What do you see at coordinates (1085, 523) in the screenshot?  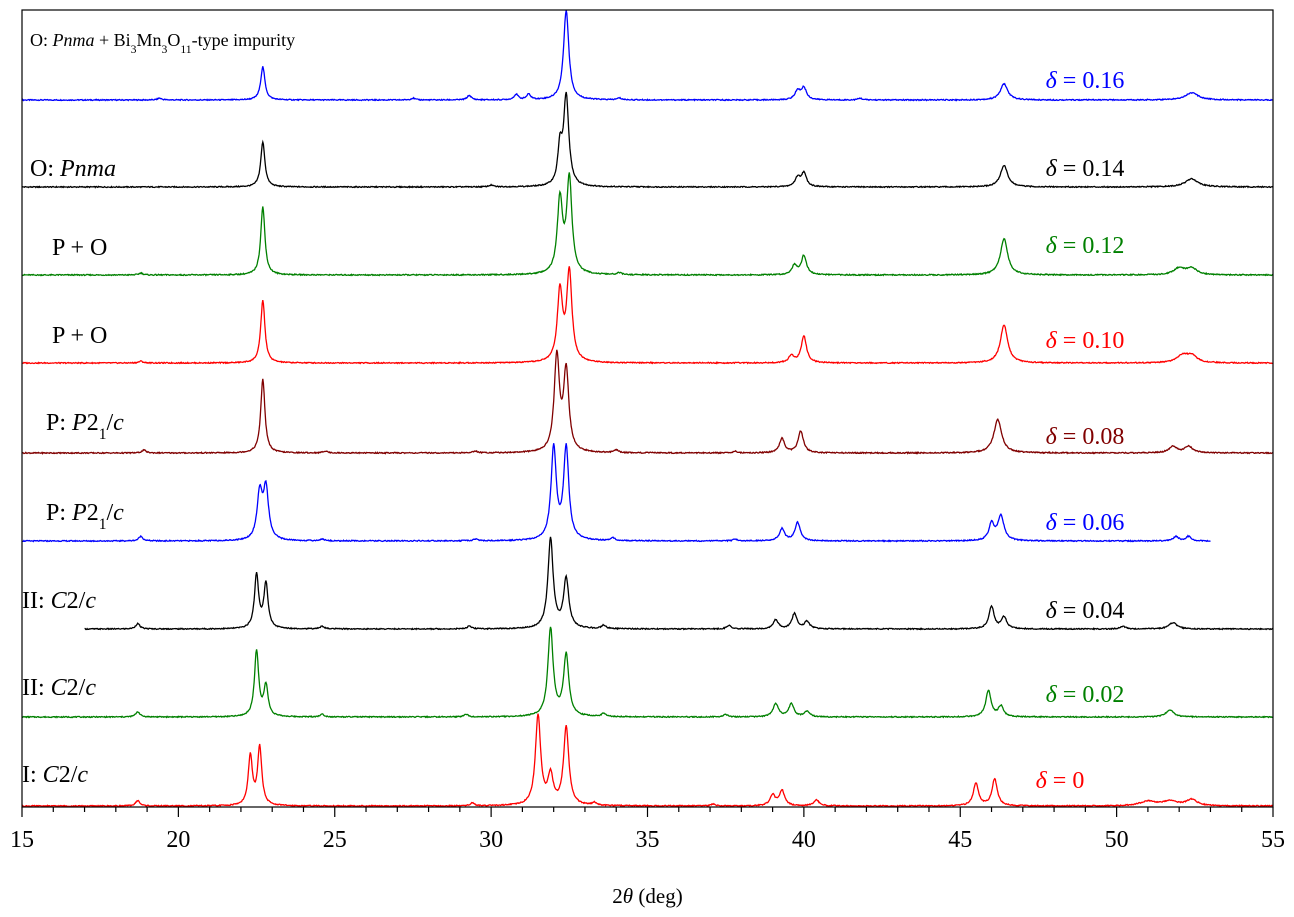 I see `series-sample-label: δ = 0.06` at bounding box center [1085, 523].